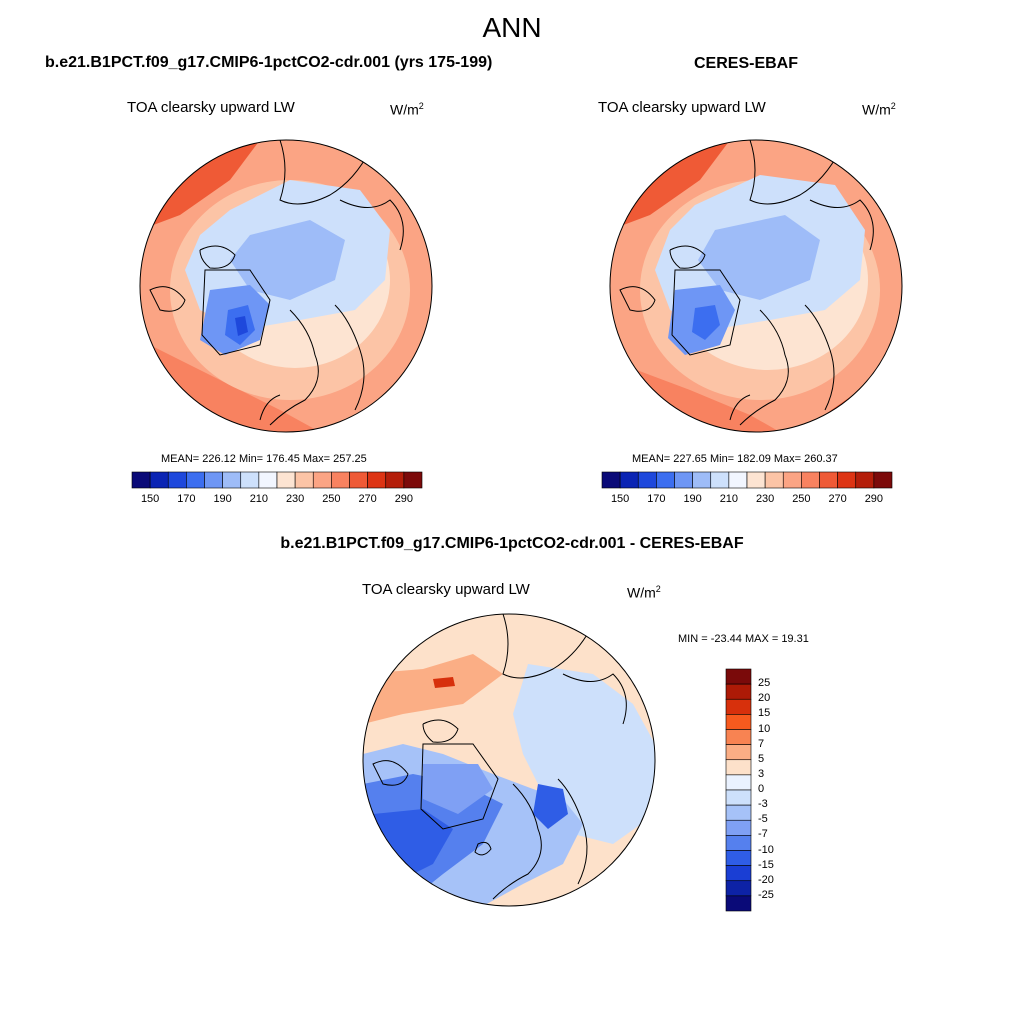 This screenshot has height=1024, width=1024. I want to click on obs-colorbar, so click(747, 480).